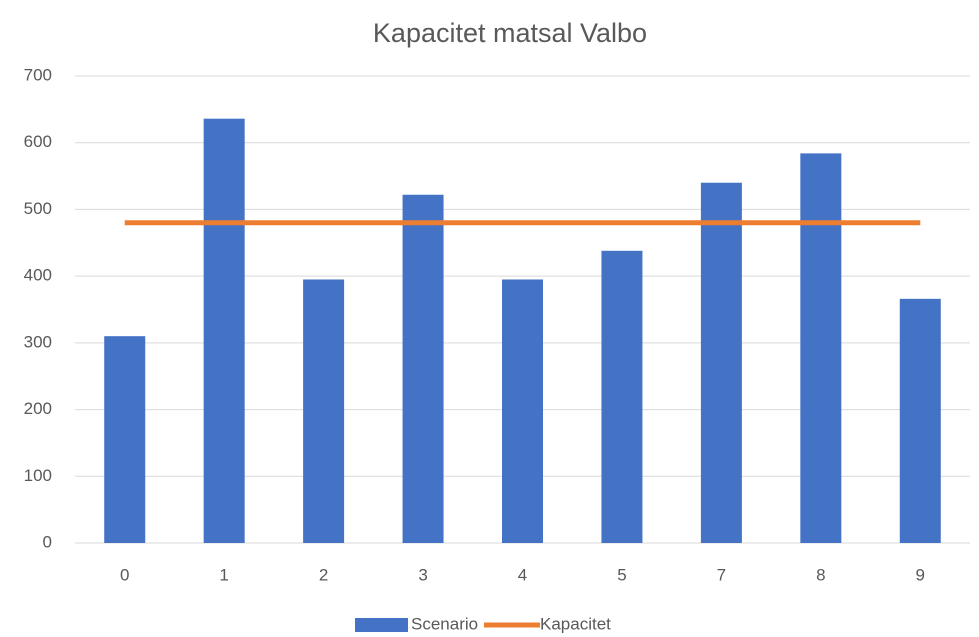  Describe the element at coordinates (510, 33) in the screenshot. I see `chart-title: Kapacitet matsal Valbo` at that location.